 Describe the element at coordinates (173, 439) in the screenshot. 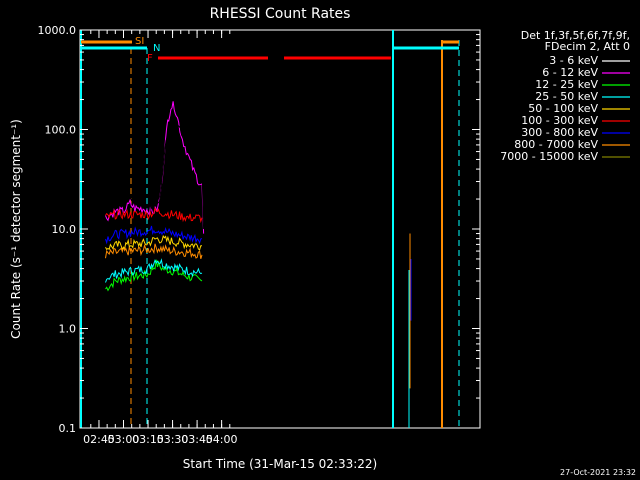

I see `x-tick-label: 03:30` at that location.